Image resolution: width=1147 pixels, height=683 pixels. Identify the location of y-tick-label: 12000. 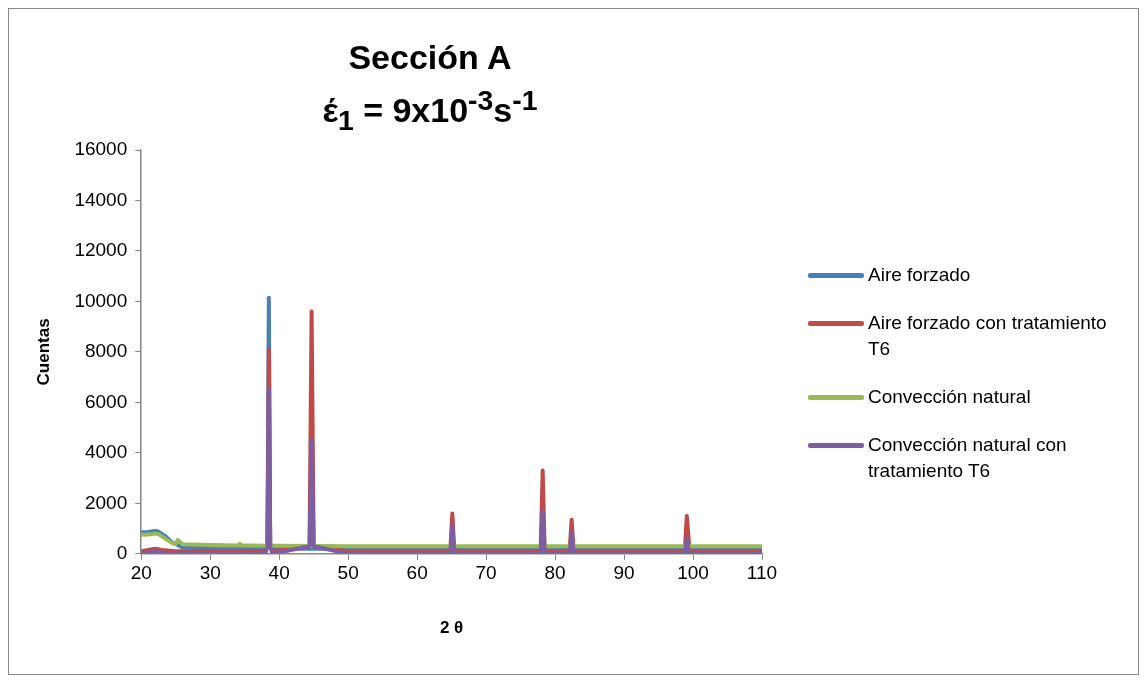
(101, 250).